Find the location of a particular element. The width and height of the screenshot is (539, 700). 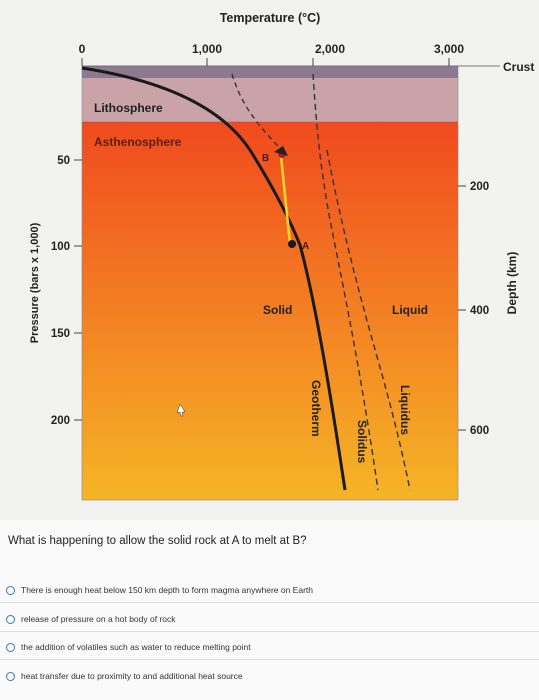

liquidus-label: Liquidus is located at coordinates (405, 410).